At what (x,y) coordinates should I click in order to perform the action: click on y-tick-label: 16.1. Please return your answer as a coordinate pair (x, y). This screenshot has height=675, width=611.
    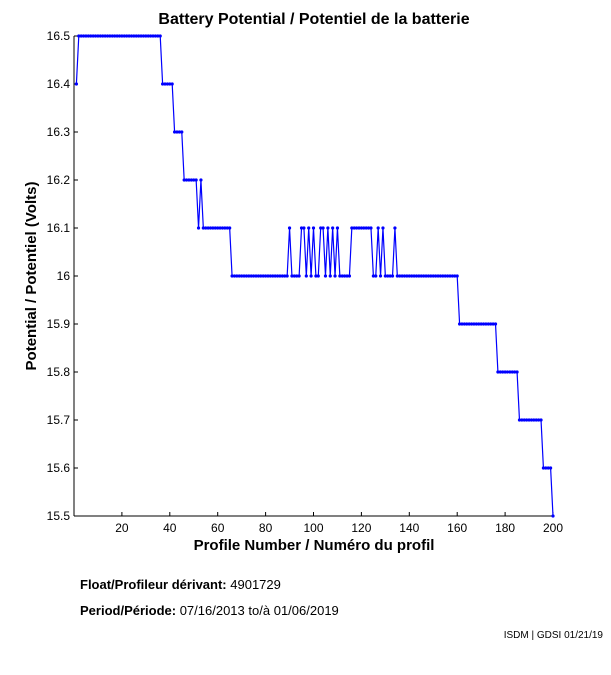
    Looking at the image, I should click on (59, 228).